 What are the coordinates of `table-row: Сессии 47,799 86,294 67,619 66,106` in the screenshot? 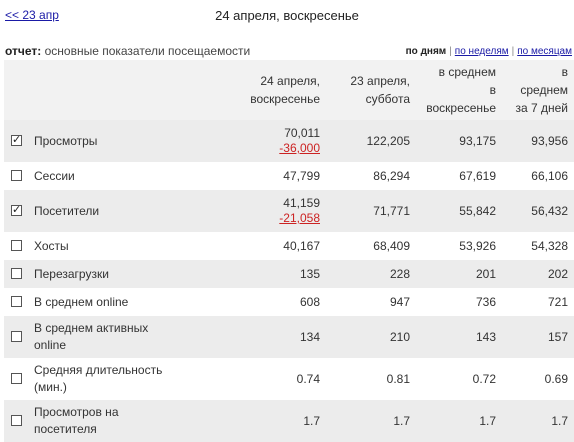 It's located at (289, 176).